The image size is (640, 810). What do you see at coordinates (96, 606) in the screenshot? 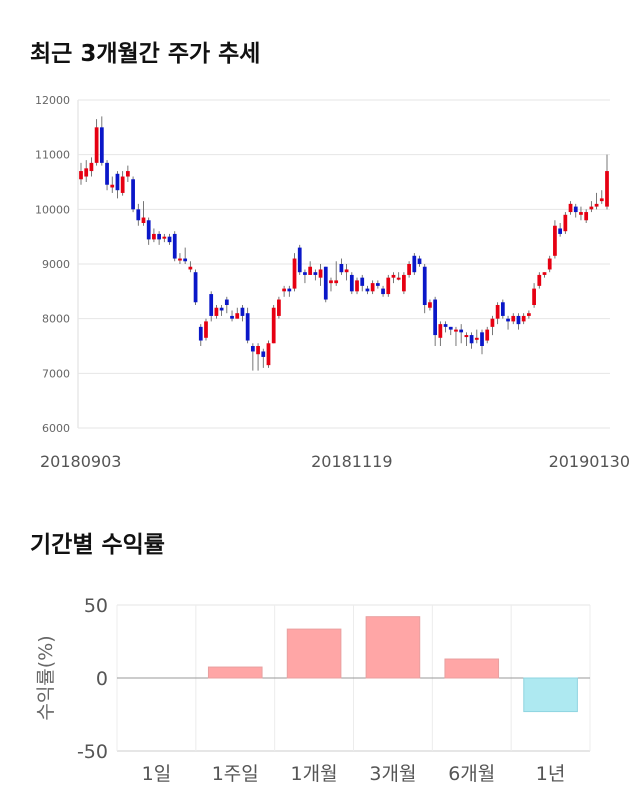
I see `y-tick-label: 50` at bounding box center [96, 606].